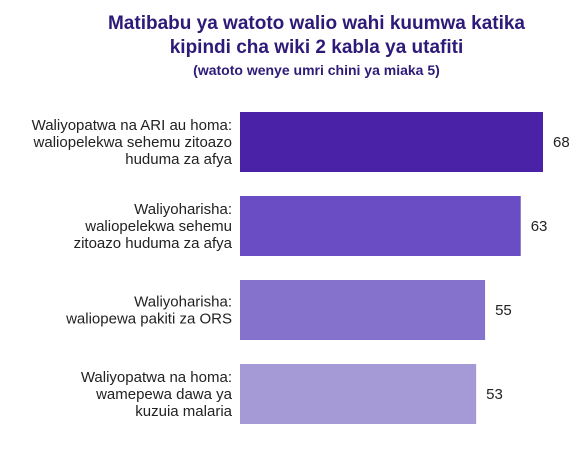 Image resolution: width=573 pixels, height=470 pixels. Describe the element at coordinates (316, 47) in the screenshot. I see `chart-title-line-2: kipindi cha wiki 2 kabla ya utafiti` at that location.